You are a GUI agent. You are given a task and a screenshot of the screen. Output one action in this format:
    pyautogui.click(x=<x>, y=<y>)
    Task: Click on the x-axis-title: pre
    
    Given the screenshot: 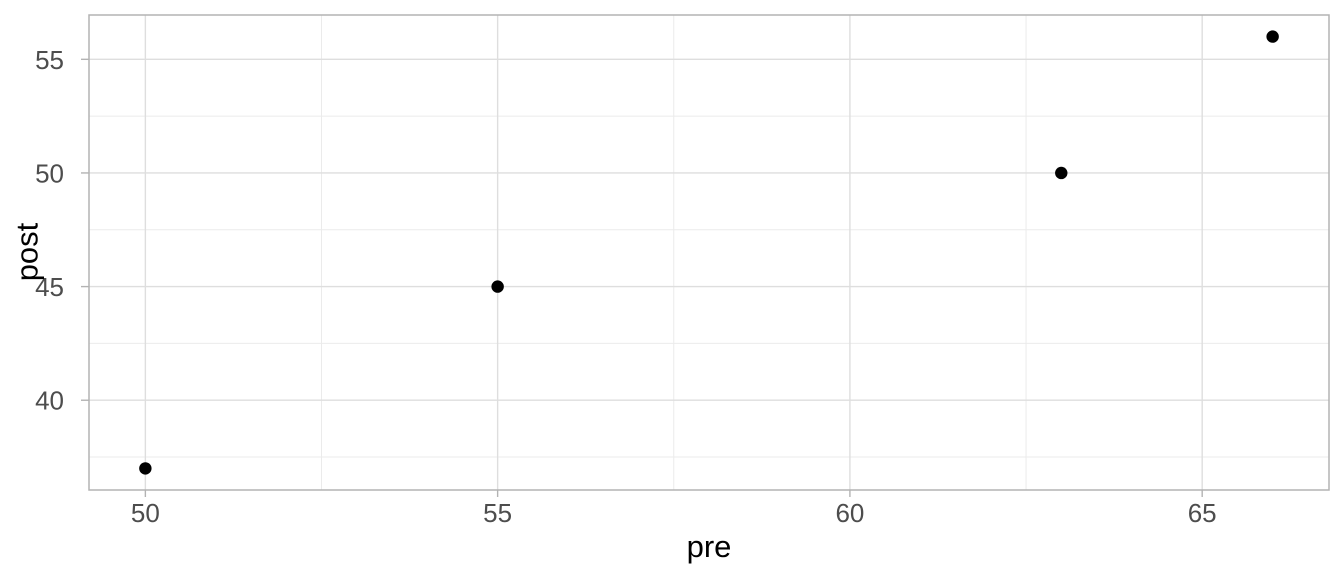 What is the action you would take?
    pyautogui.click(x=709, y=546)
    